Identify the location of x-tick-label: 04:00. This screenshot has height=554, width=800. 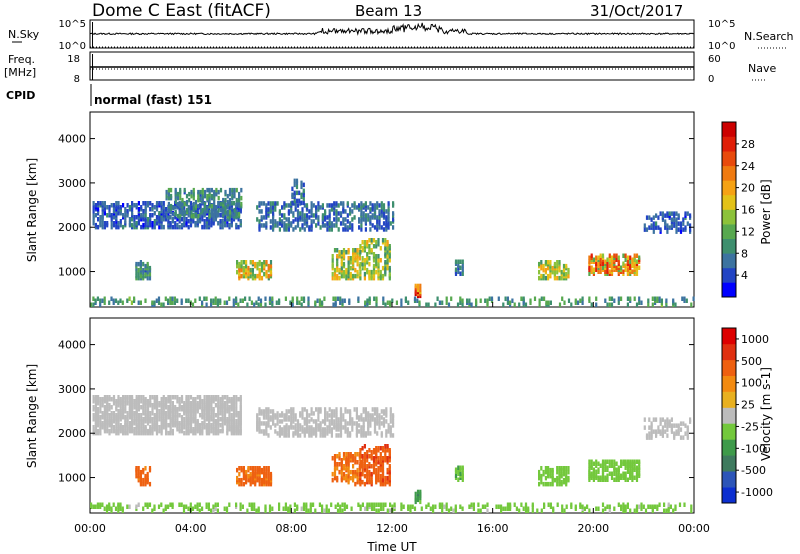
(191, 528).